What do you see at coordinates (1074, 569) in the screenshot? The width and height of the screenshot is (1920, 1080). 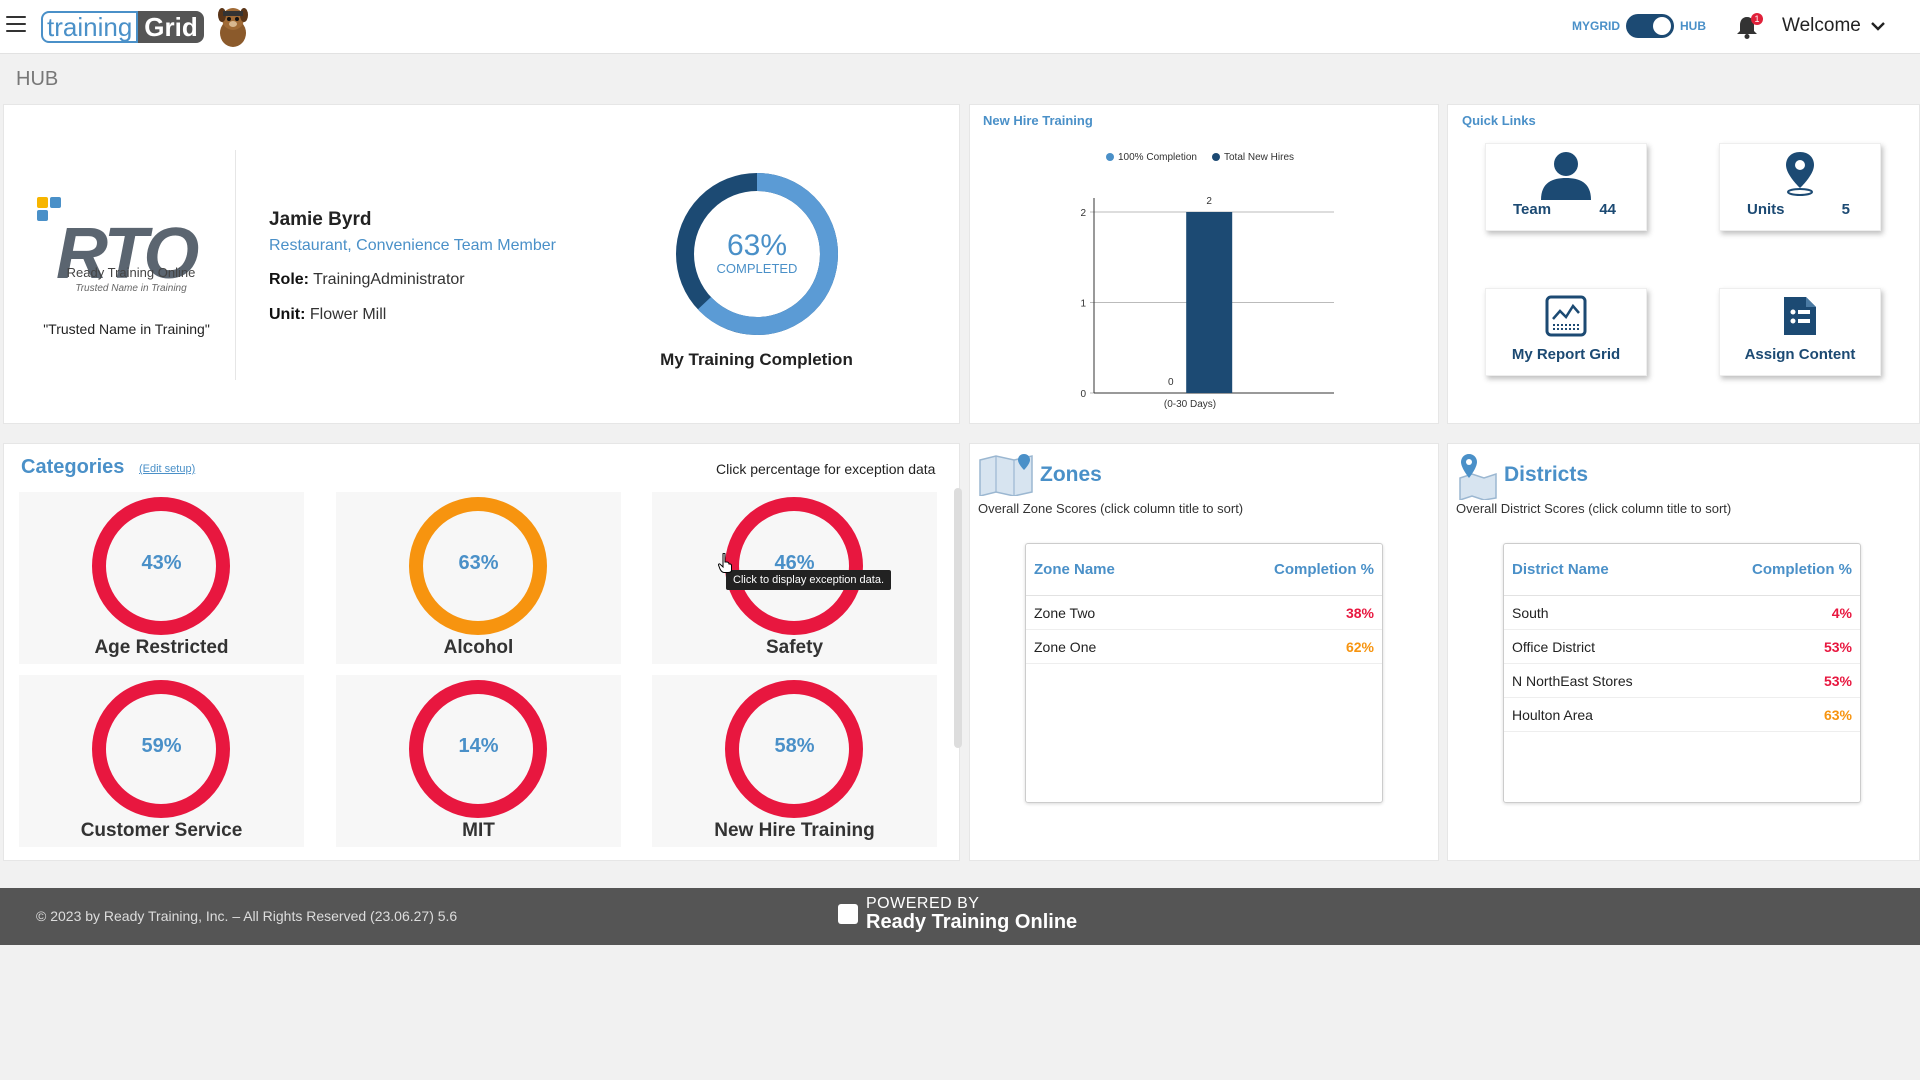 I see `zone-name-column-header: Zone Name` at bounding box center [1074, 569].